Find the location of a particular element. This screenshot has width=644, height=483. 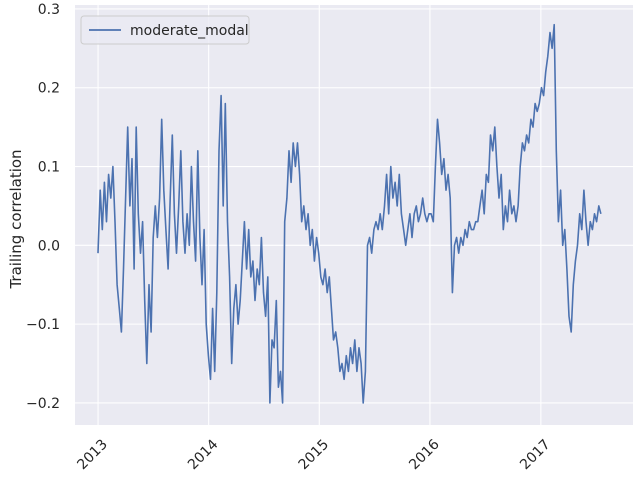

y-tick-label: 0.1 is located at coordinates (49, 168).